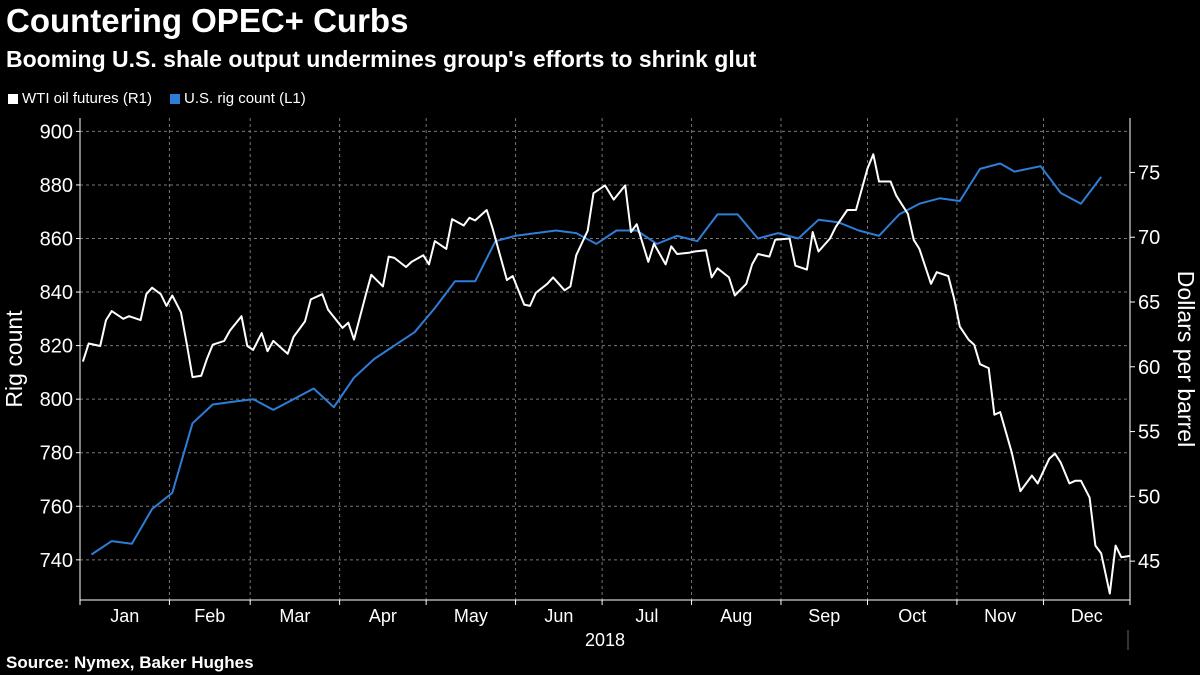 This screenshot has width=1200, height=675. What do you see at coordinates (1149, 238) in the screenshot?
I see `right-axis-tick-label: 70` at bounding box center [1149, 238].